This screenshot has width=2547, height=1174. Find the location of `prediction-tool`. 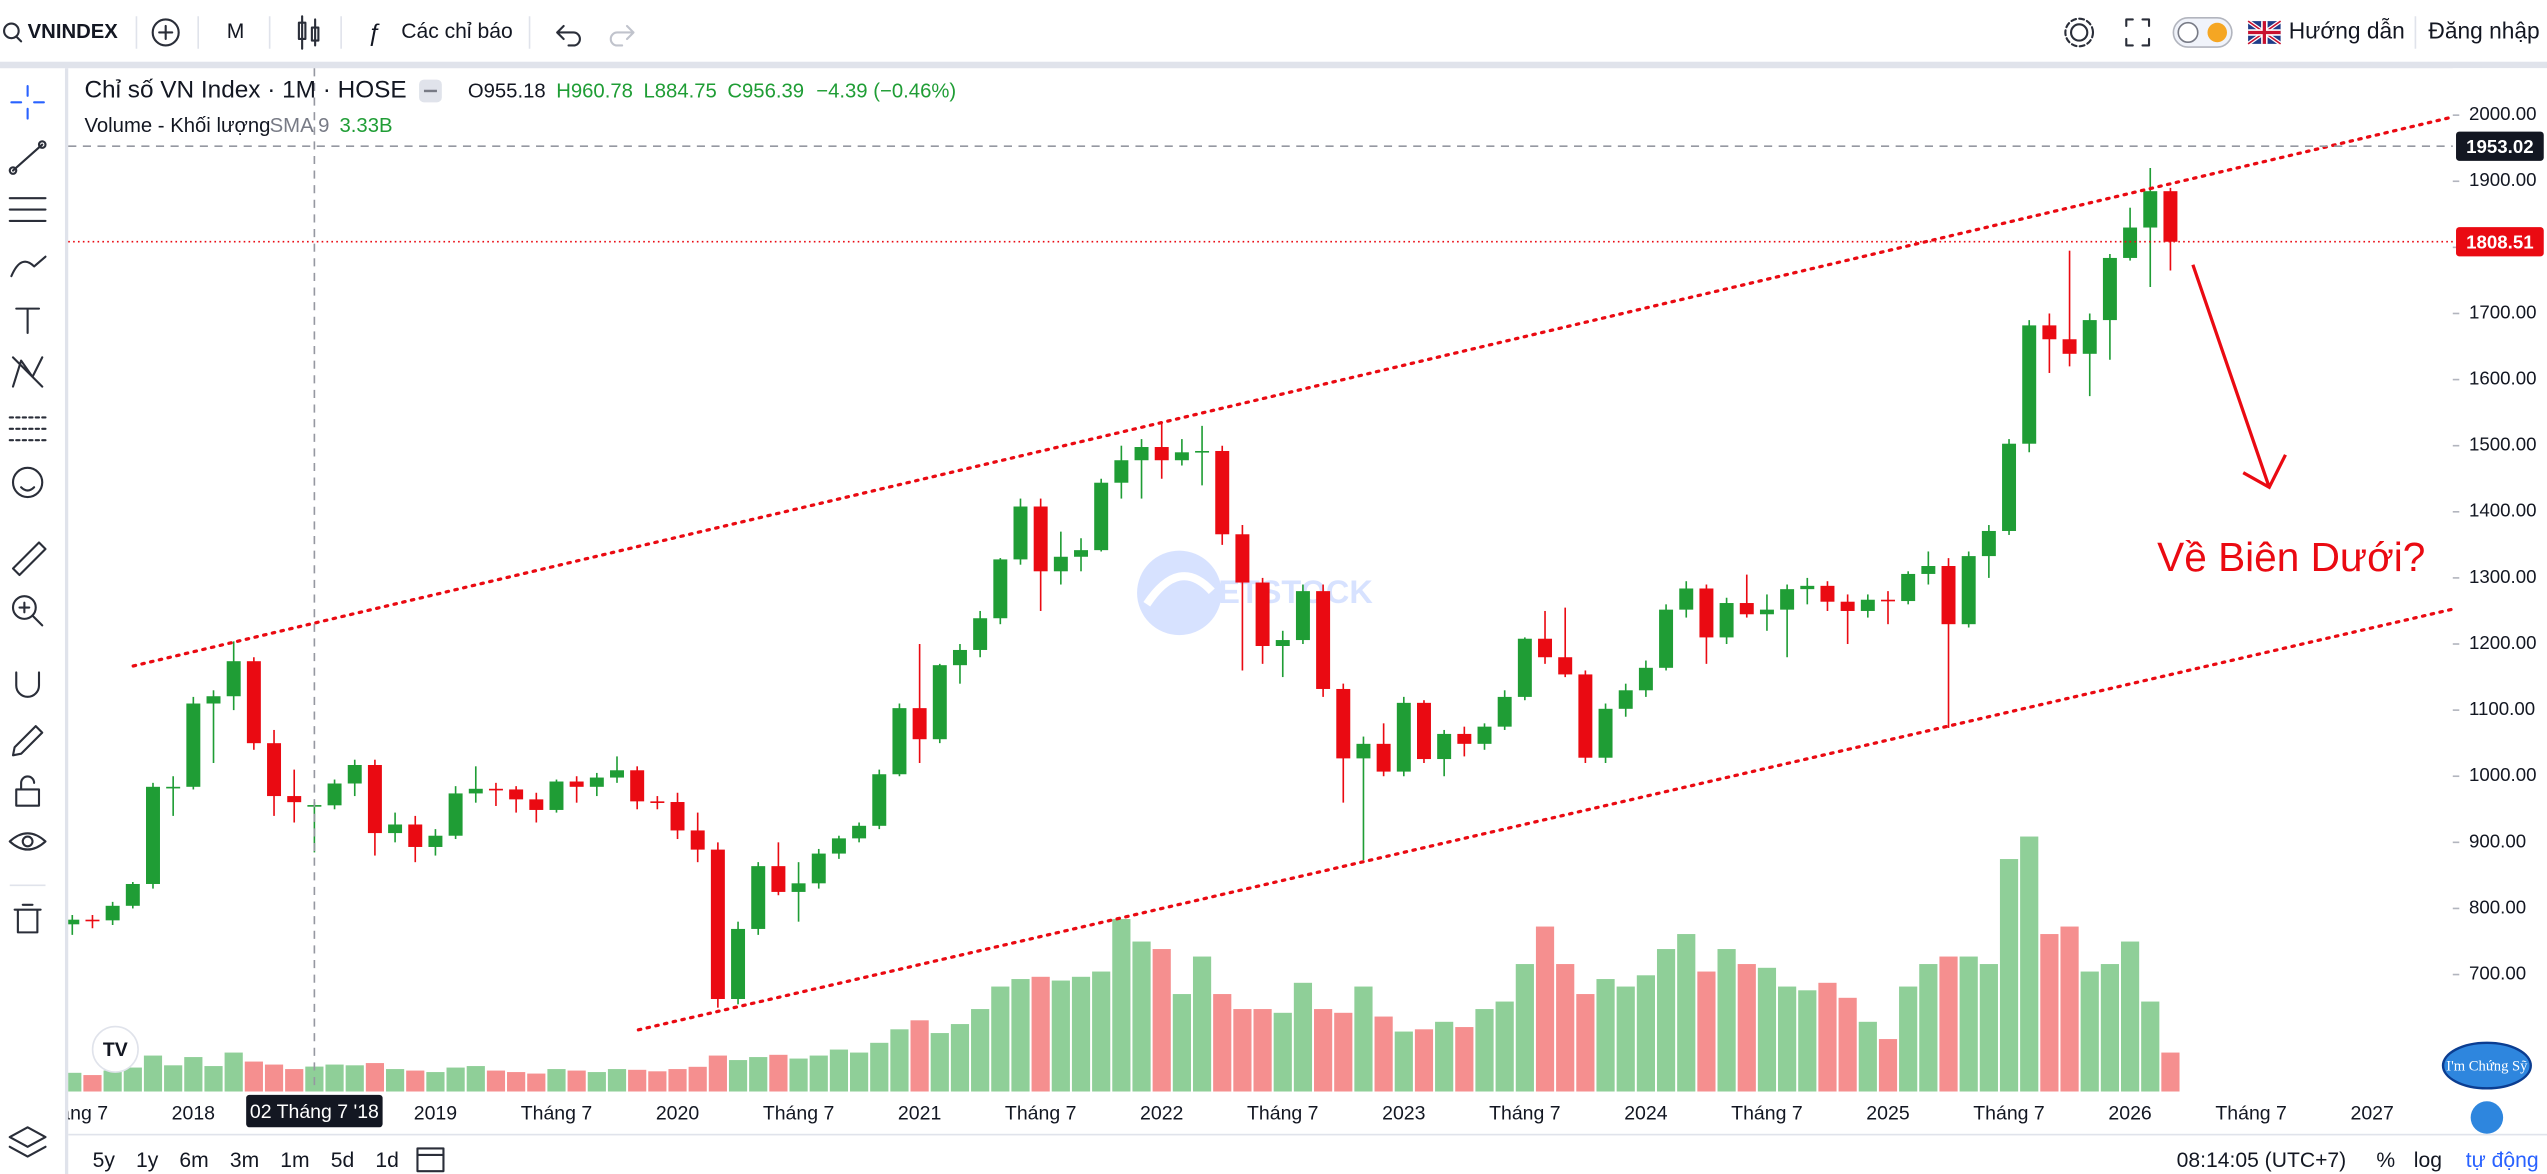

prediction-tool is located at coordinates (27, 429).